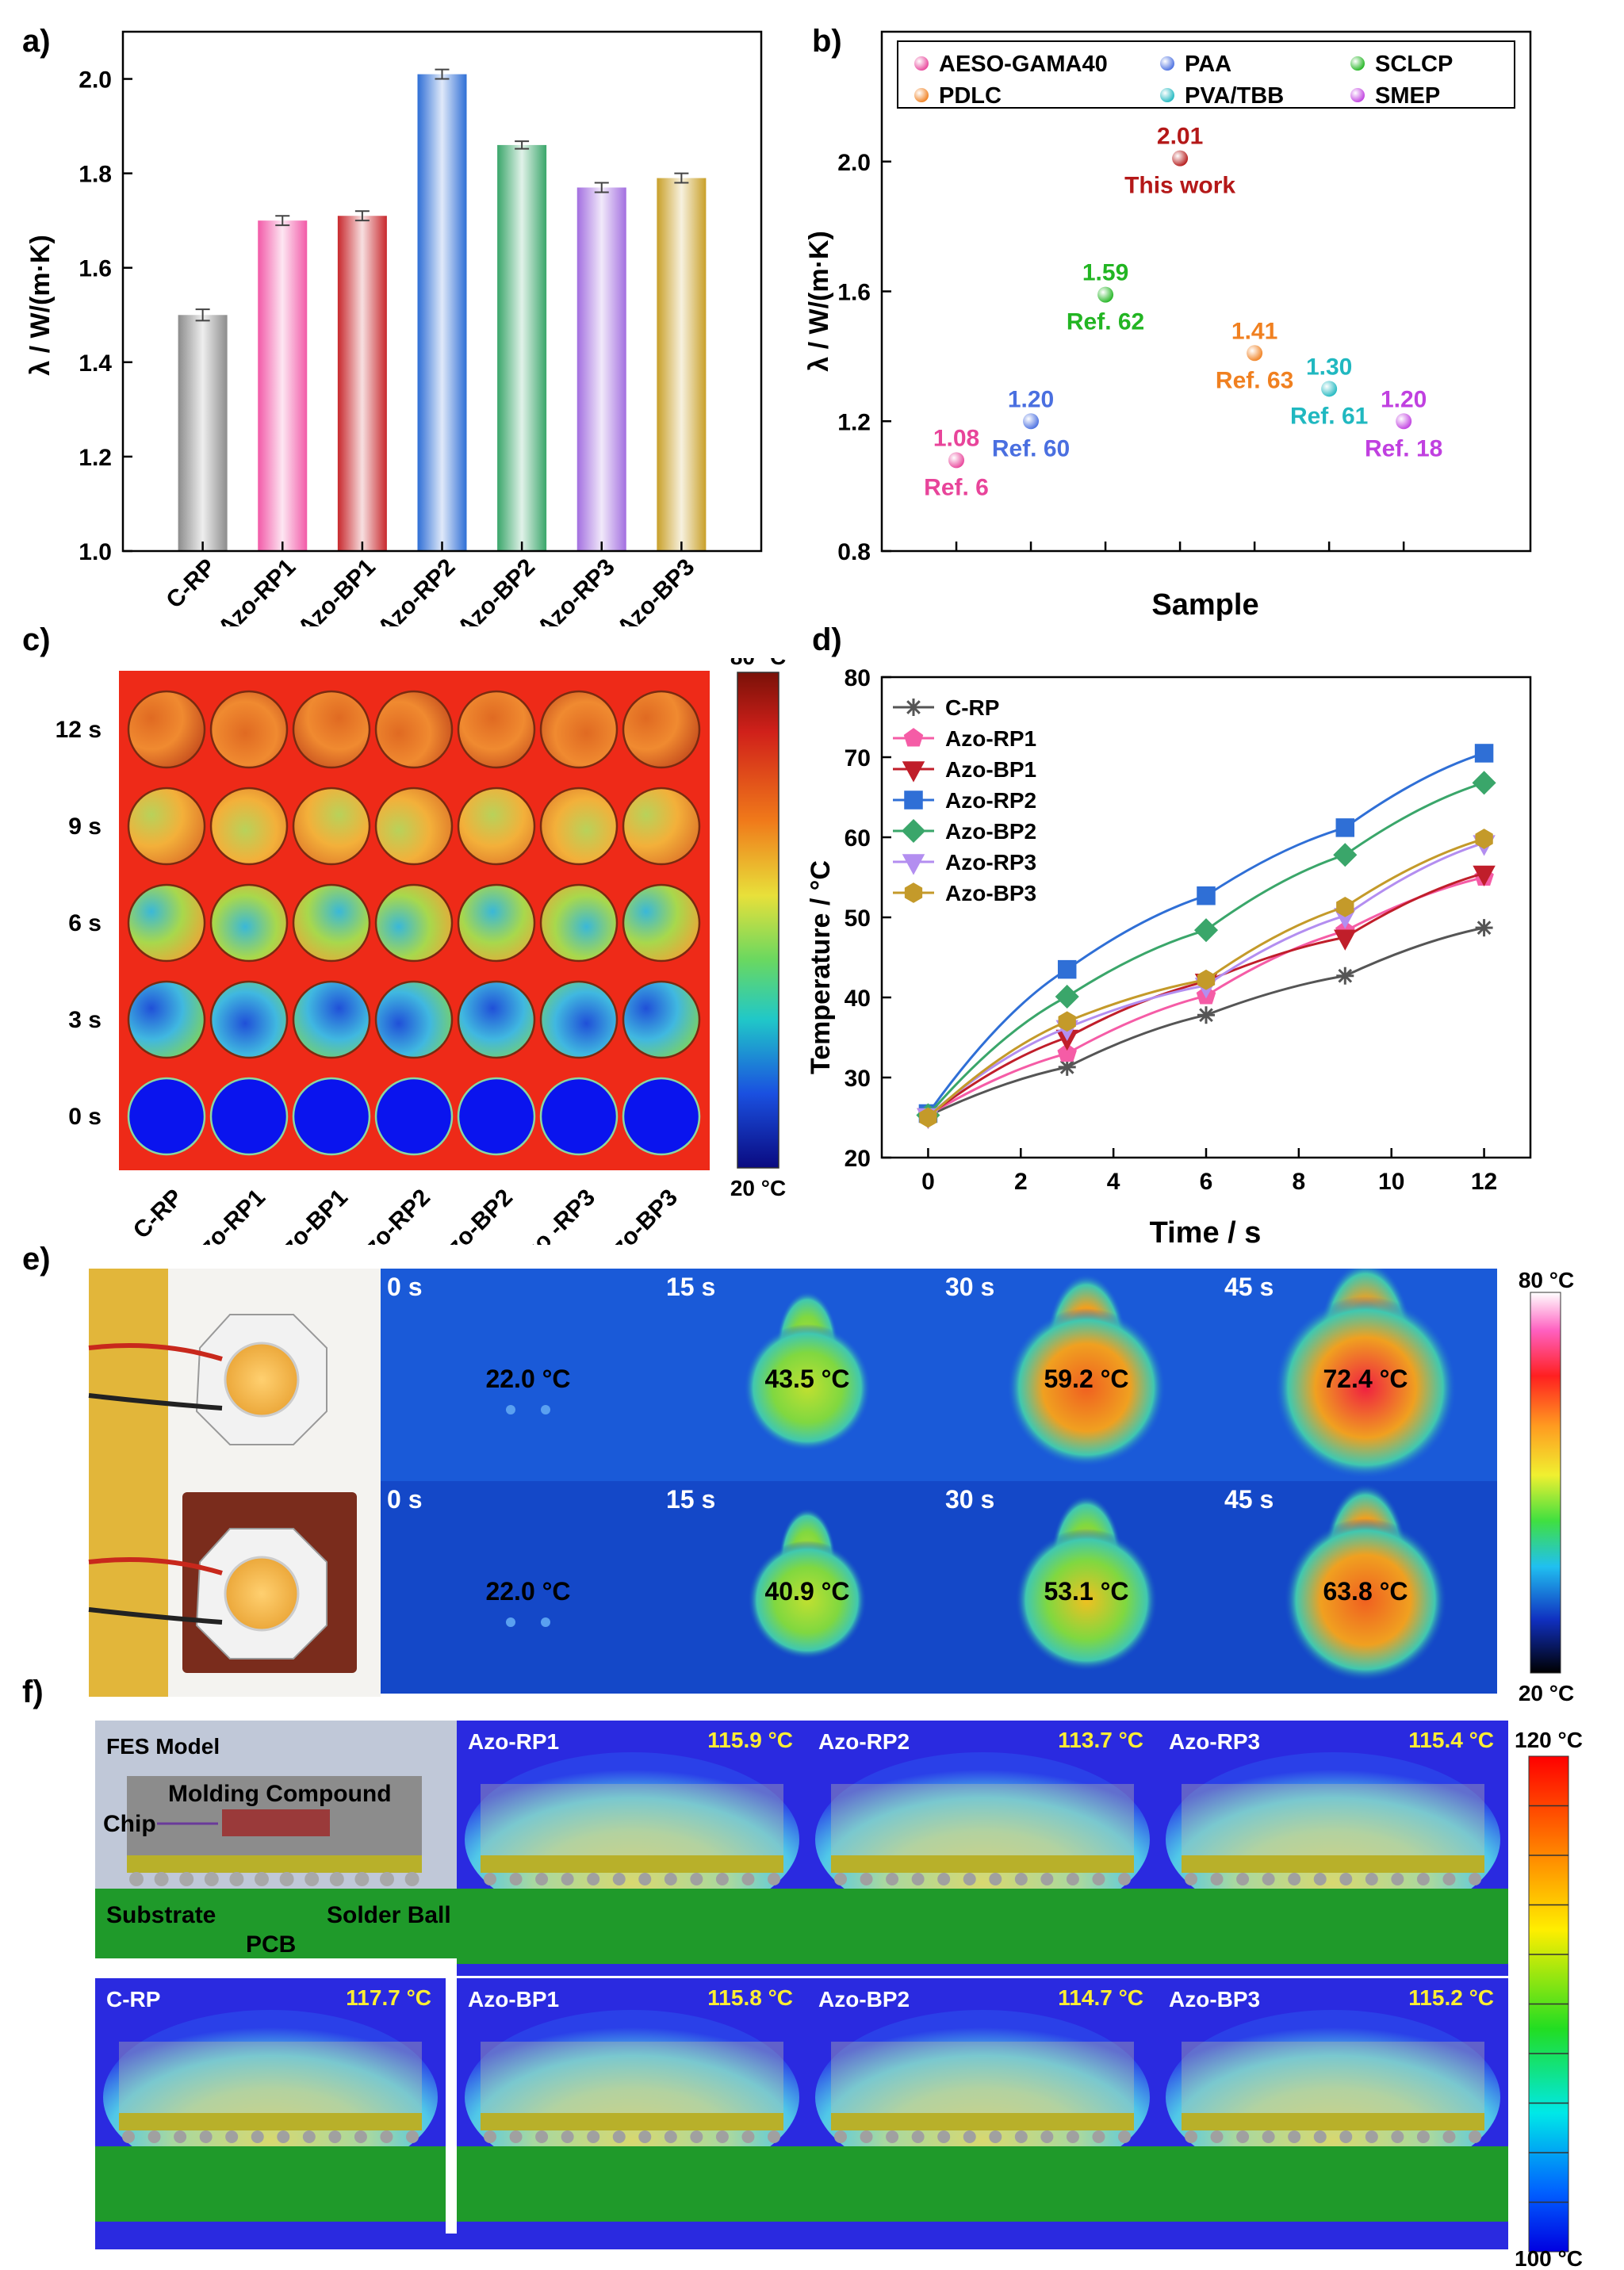 The width and height of the screenshot is (1624, 2270). I want to click on cell-sample-label: Azo-BP2, so click(864, 2000).